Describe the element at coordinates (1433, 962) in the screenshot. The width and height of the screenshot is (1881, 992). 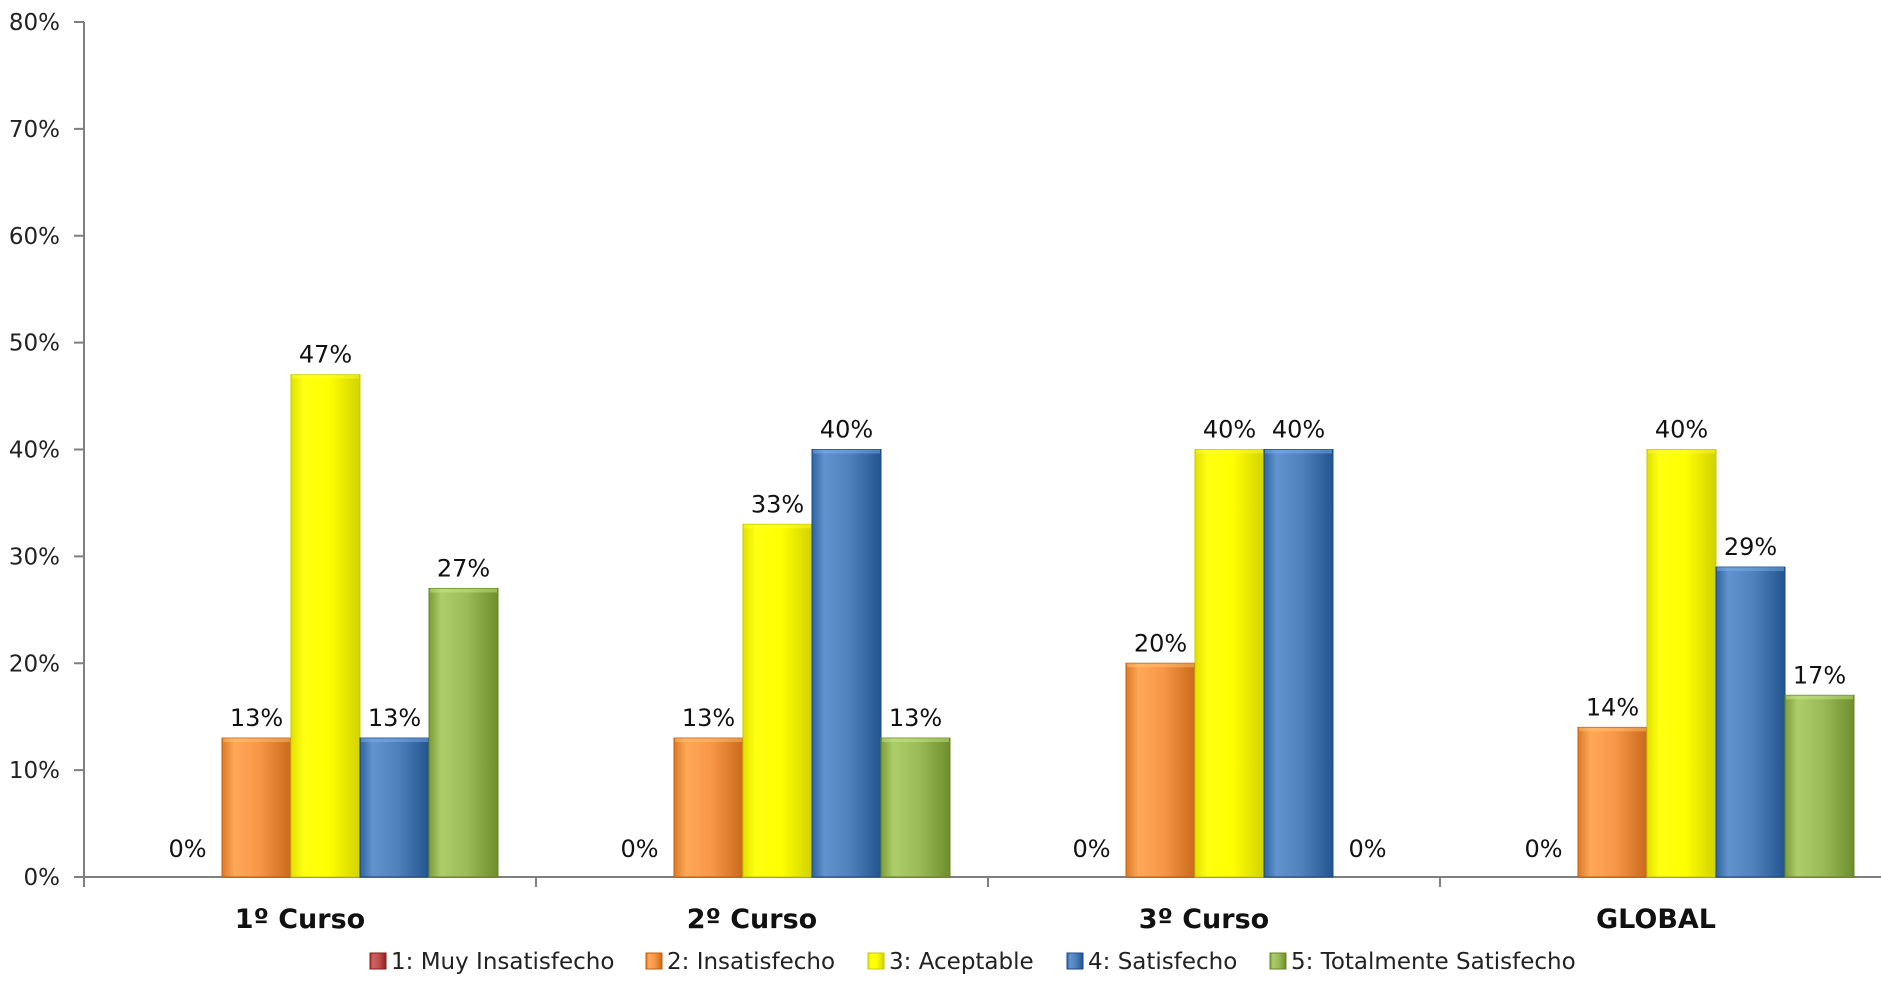
I see `legend-label: 5: Totalmente Satisfecho` at that location.